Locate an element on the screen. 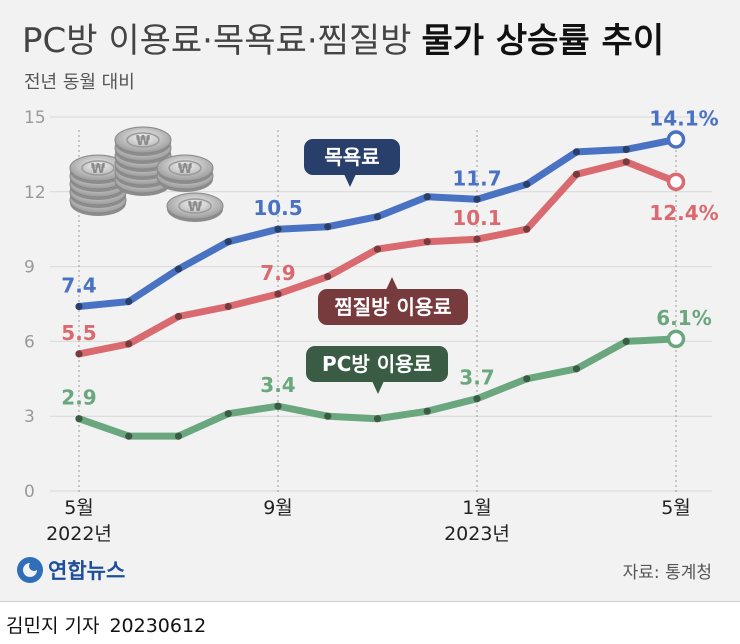 This screenshot has width=740, height=644. x-tick-label: 9월 is located at coordinates (278, 508).